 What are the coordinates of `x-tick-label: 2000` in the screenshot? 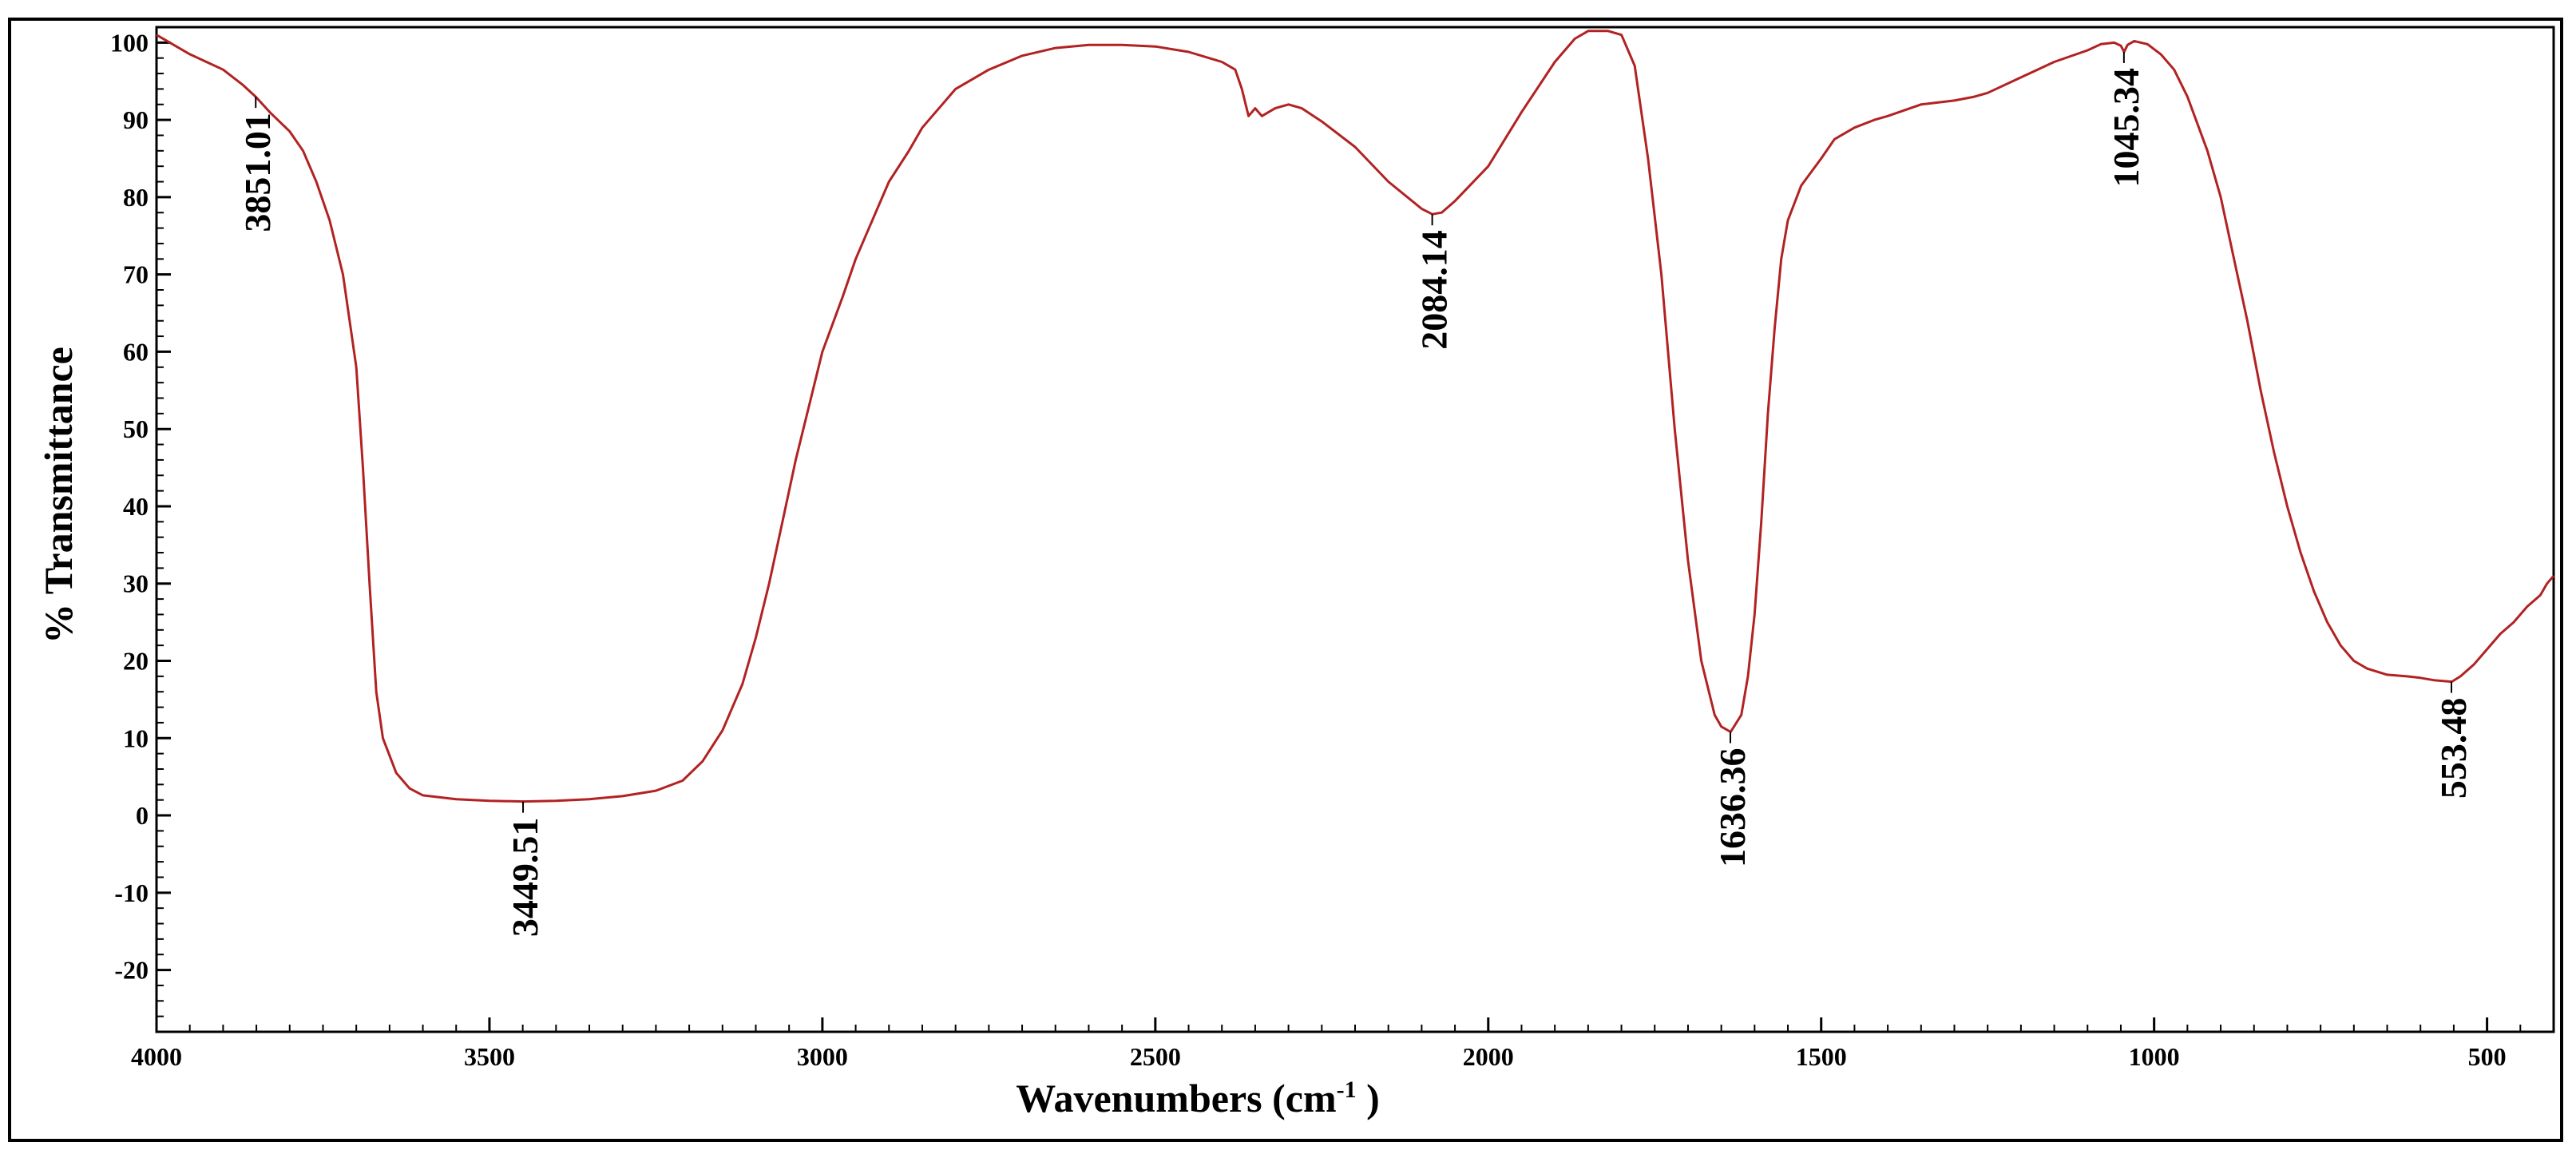 It's located at (1488, 1057).